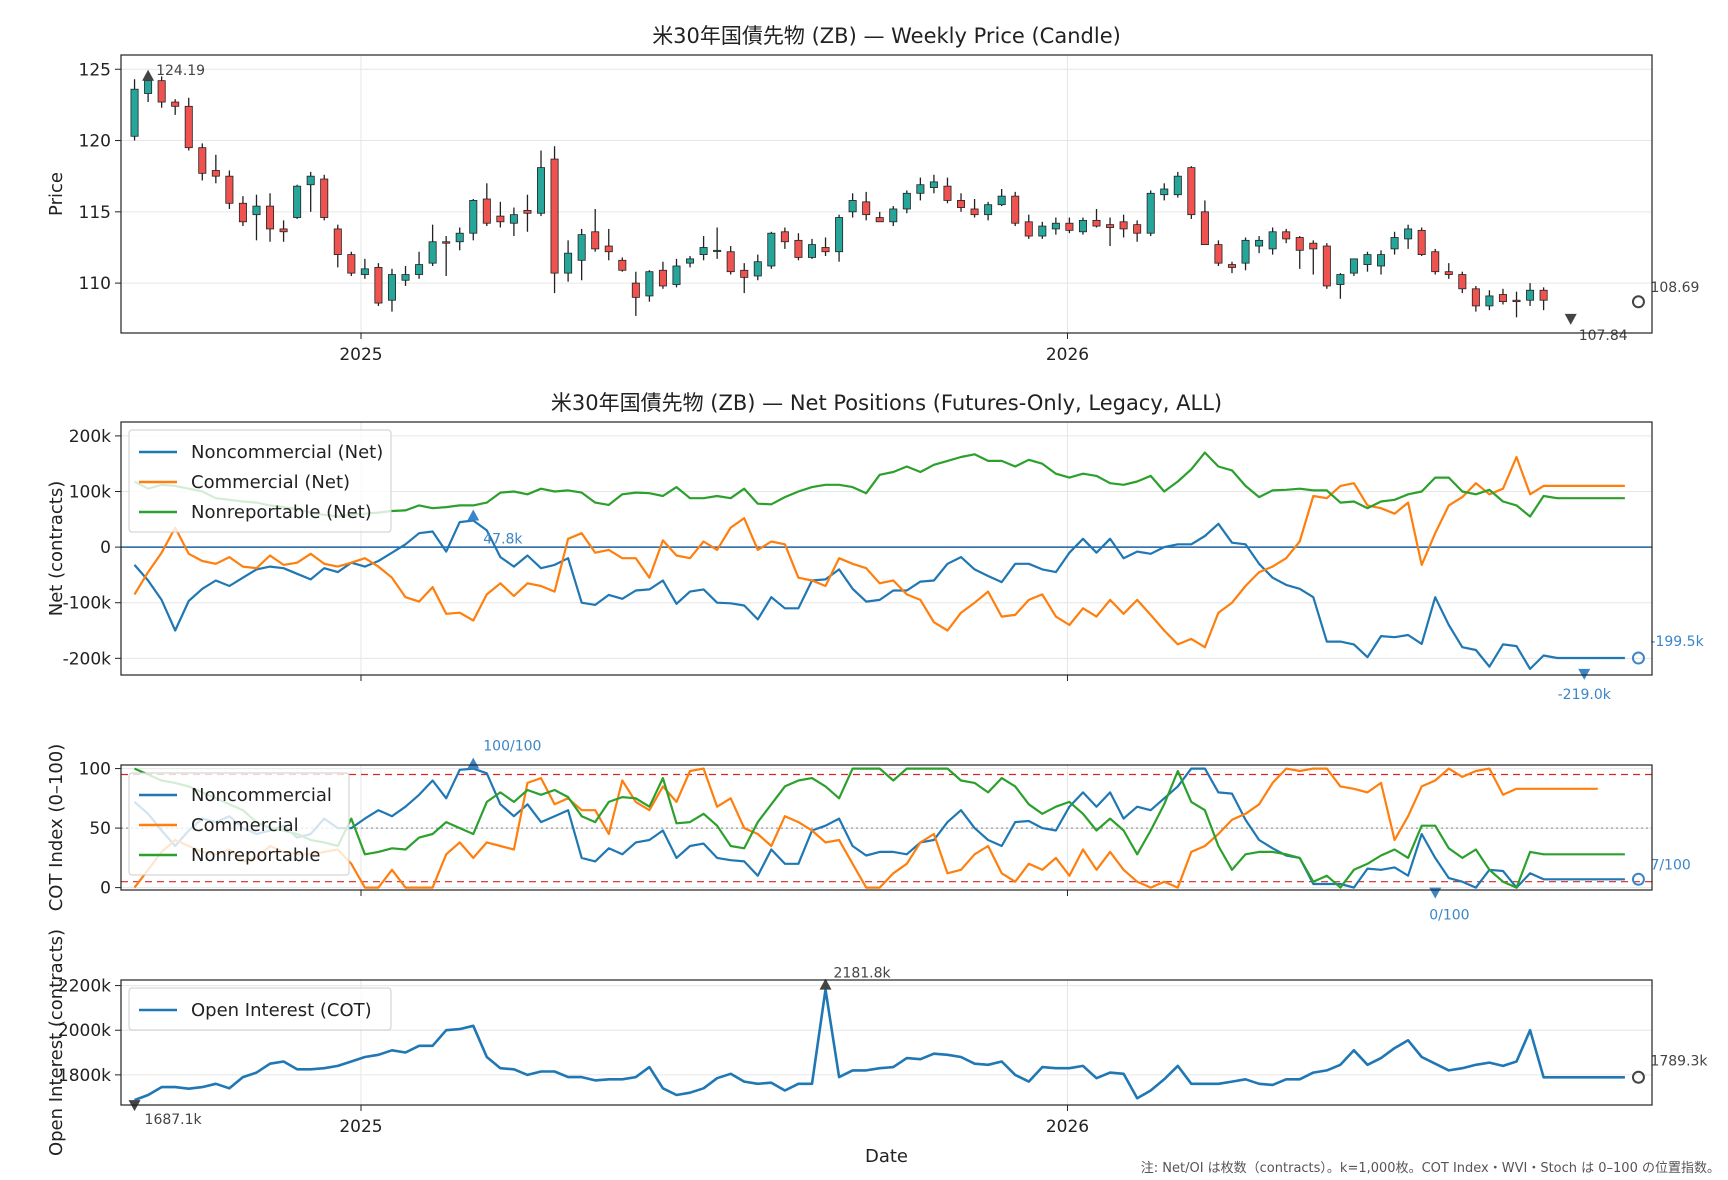  I want to click on annotation-label: 47.8k, so click(503, 540).